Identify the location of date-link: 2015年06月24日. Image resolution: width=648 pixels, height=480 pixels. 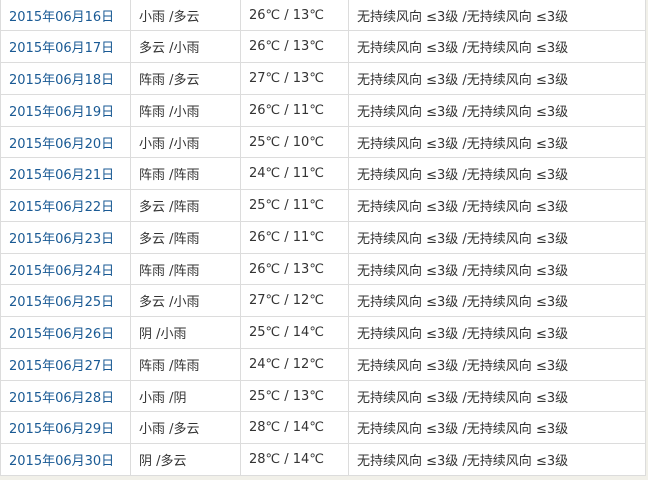
(62, 271).